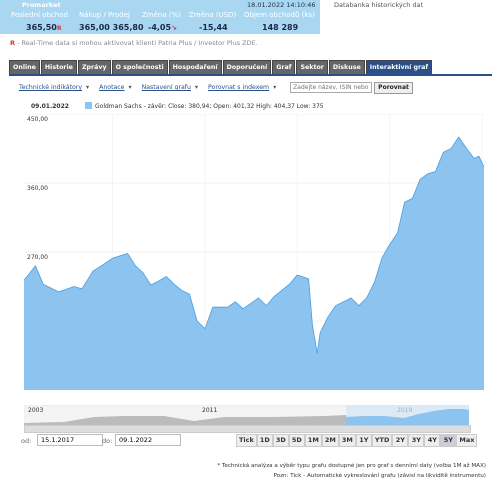  What do you see at coordinates (37, 119) in the screenshot?
I see `y-tick-label: 450,00` at bounding box center [37, 119].